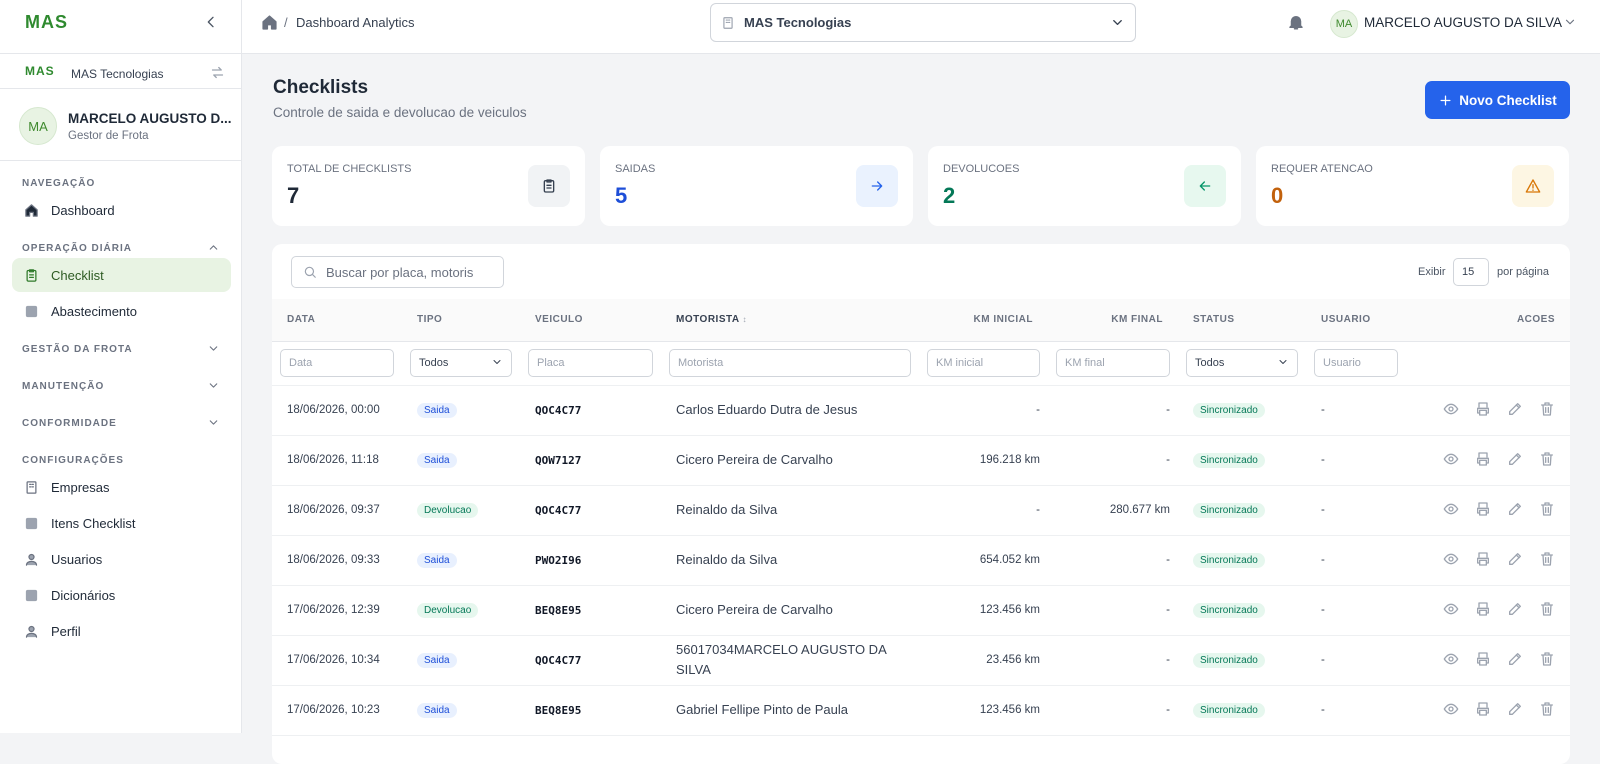 The height and width of the screenshot is (764, 1600). I want to click on user-menu-toggle, so click(1570, 24).